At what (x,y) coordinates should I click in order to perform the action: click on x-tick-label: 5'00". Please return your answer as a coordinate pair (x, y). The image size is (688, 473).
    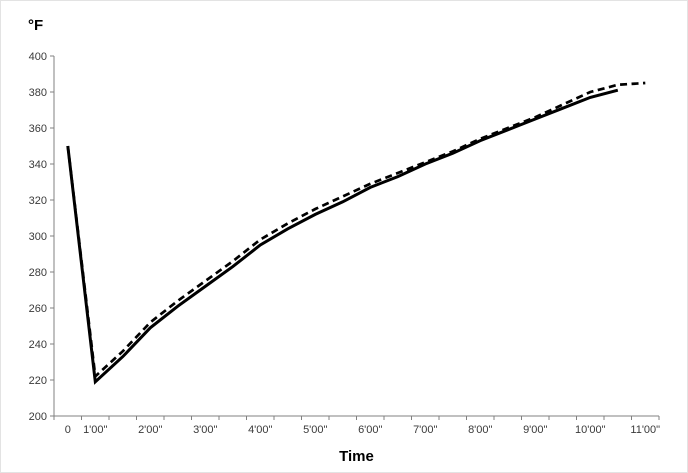
    Looking at the image, I should click on (315, 430).